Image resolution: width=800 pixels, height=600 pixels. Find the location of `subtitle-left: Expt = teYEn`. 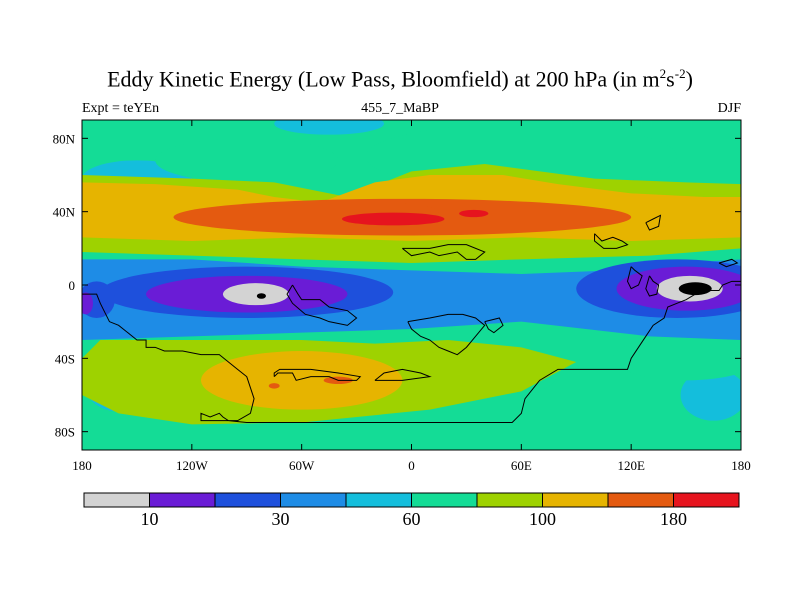

subtitle-left: Expt = teYEn is located at coordinates (121, 108).